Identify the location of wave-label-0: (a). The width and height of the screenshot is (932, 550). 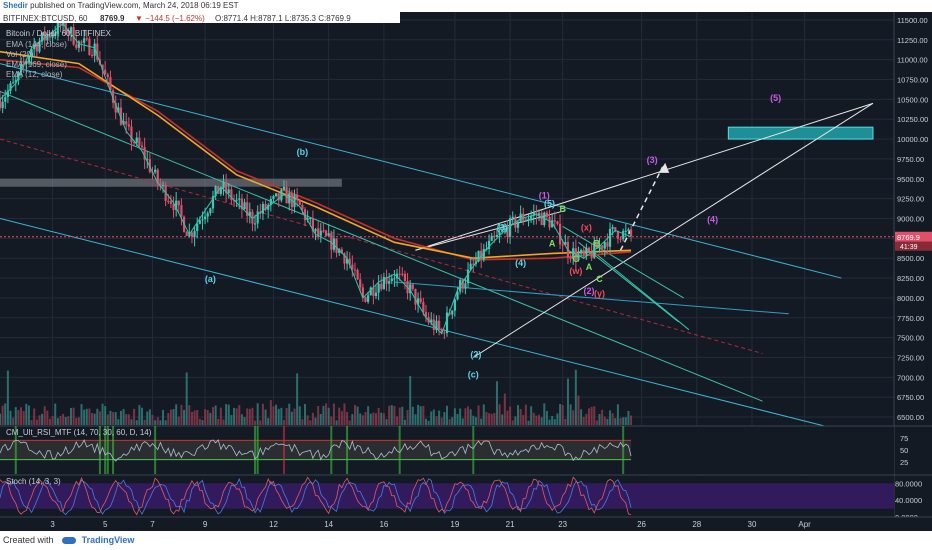
(210, 279).